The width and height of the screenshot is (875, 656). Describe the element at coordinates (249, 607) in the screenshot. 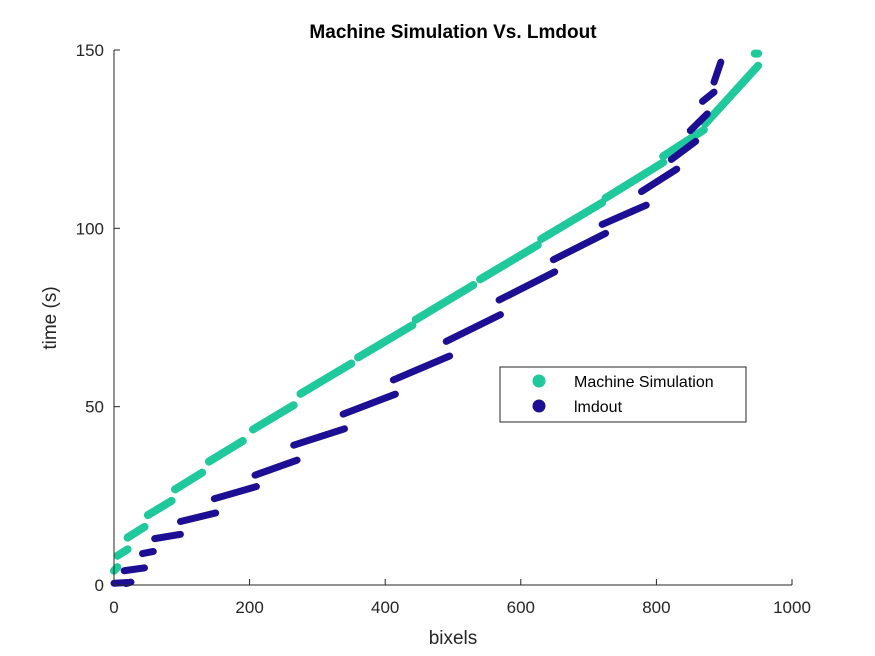

I see `x-tick-label-200: 200` at that location.